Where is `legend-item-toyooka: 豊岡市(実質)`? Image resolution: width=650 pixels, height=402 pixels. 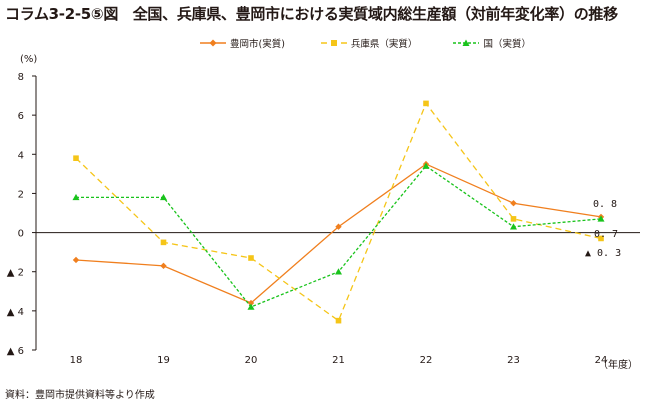
legend-item-toyooka: 豊岡市(実質) is located at coordinates (242, 43).